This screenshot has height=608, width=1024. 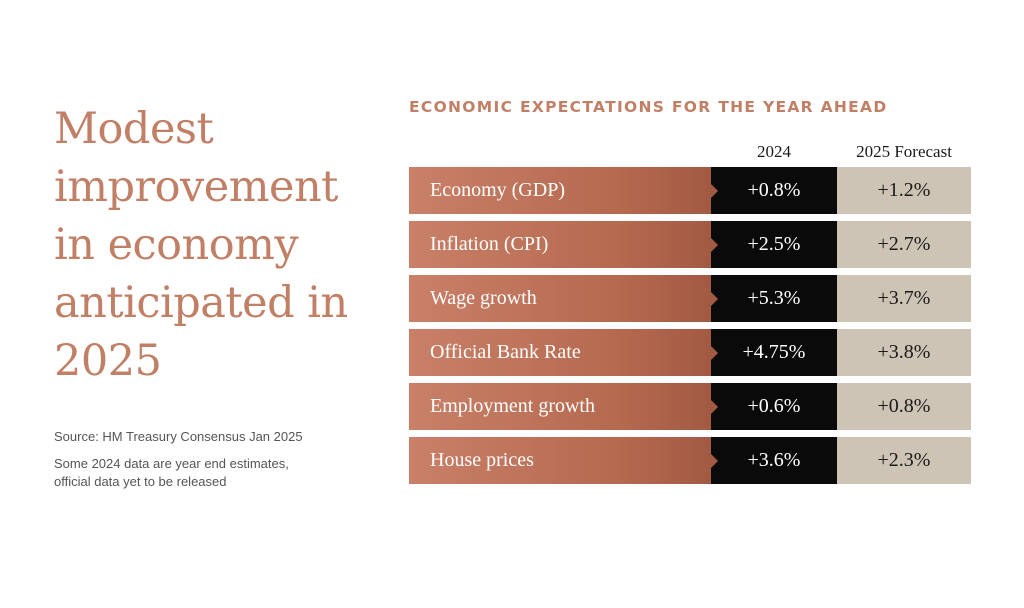 What do you see at coordinates (560, 244) in the screenshot?
I see `row-label: Inflation (CPI)` at bounding box center [560, 244].